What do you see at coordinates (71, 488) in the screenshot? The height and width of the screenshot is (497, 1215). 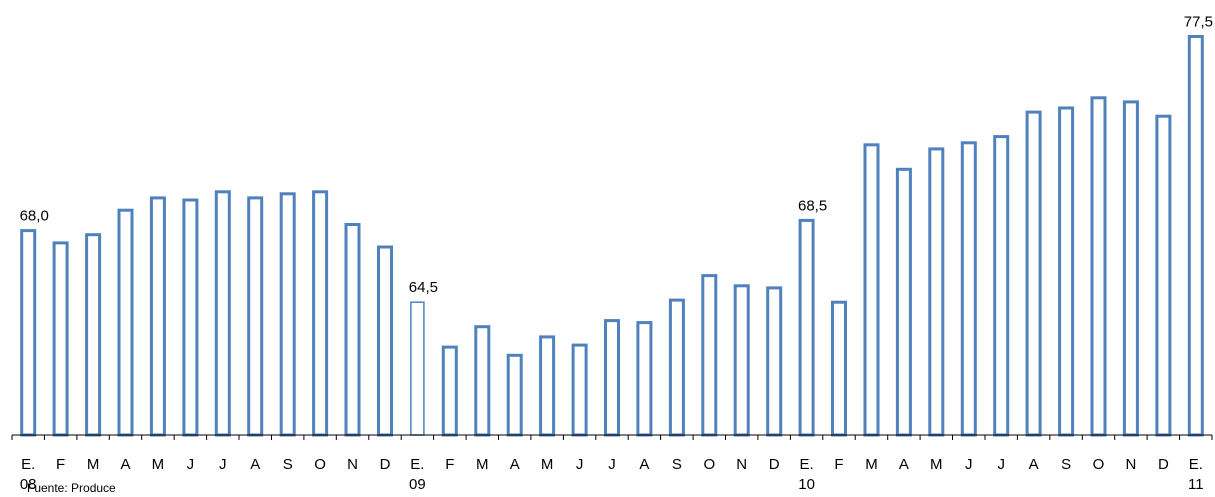 I see `source-note: Fuente: Produce` at bounding box center [71, 488].